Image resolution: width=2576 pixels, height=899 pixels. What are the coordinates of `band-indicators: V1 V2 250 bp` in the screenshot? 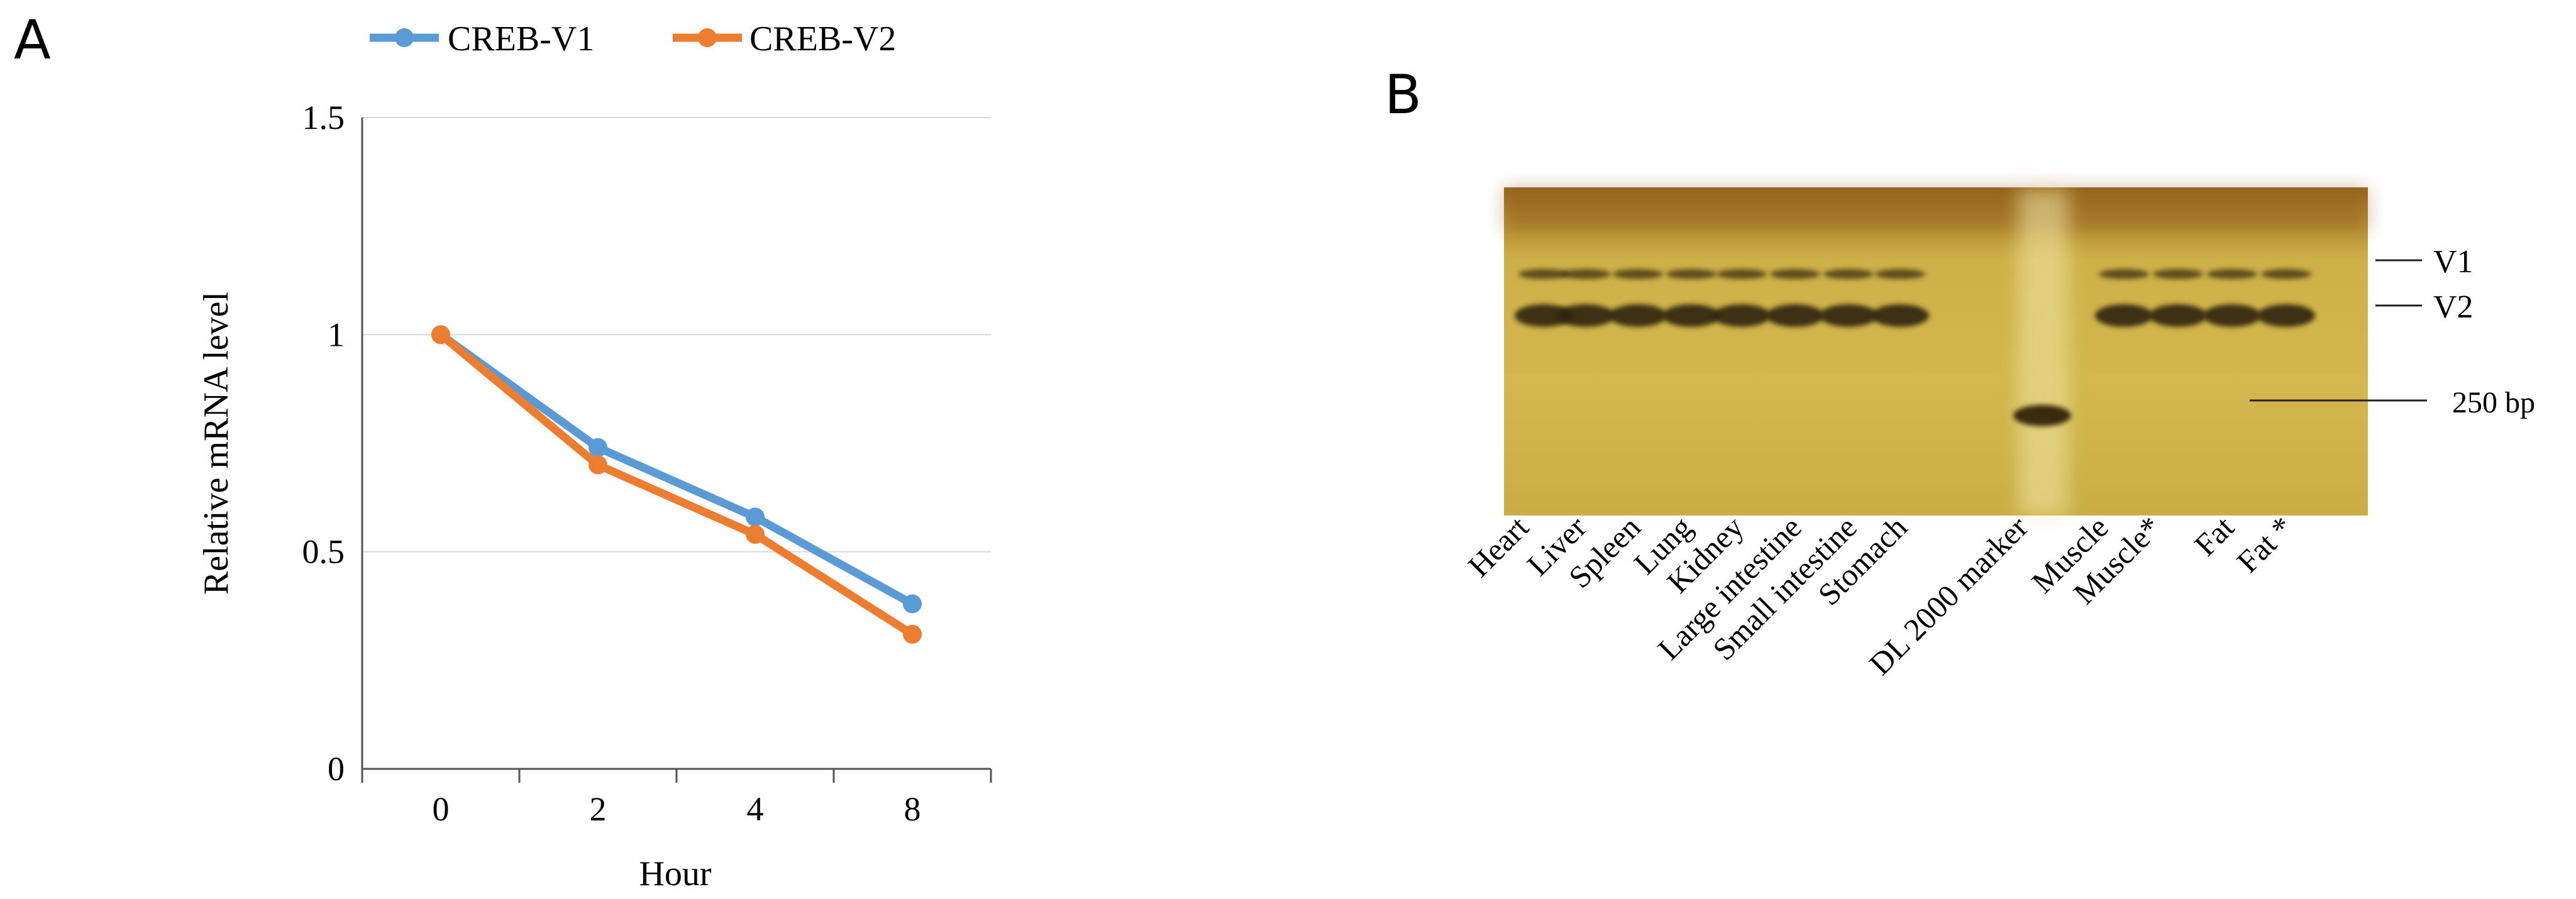 It's located at (2392, 332).